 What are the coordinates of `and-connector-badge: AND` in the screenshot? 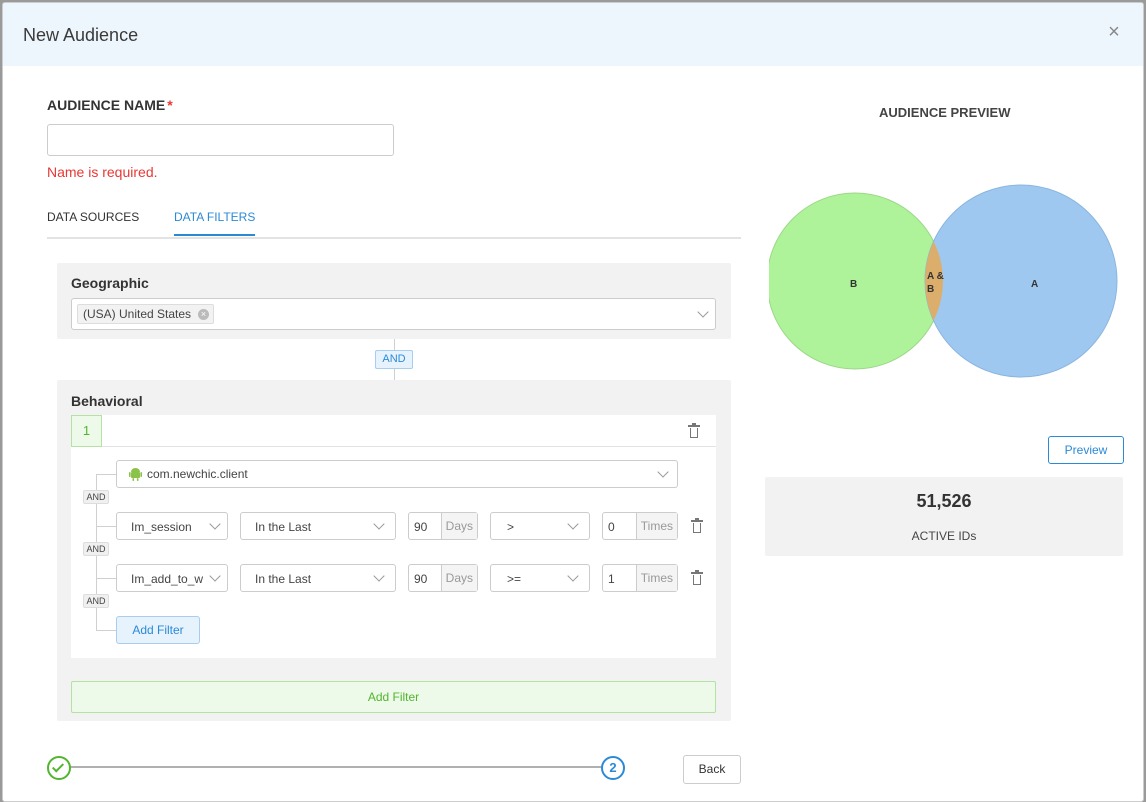 It's located at (394, 359).